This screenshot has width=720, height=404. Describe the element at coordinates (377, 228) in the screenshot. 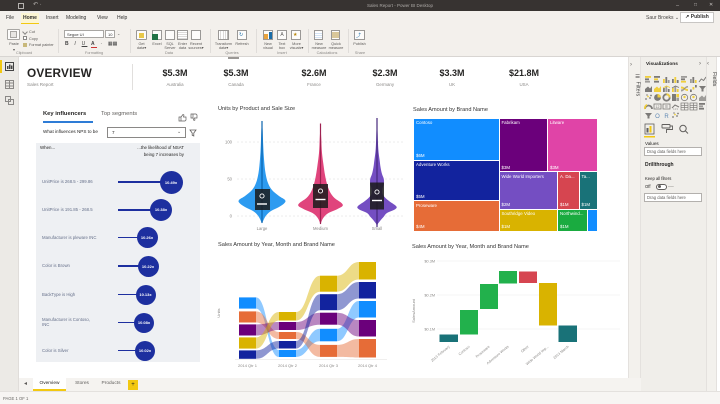

I see `svg-text: Small` at that location.